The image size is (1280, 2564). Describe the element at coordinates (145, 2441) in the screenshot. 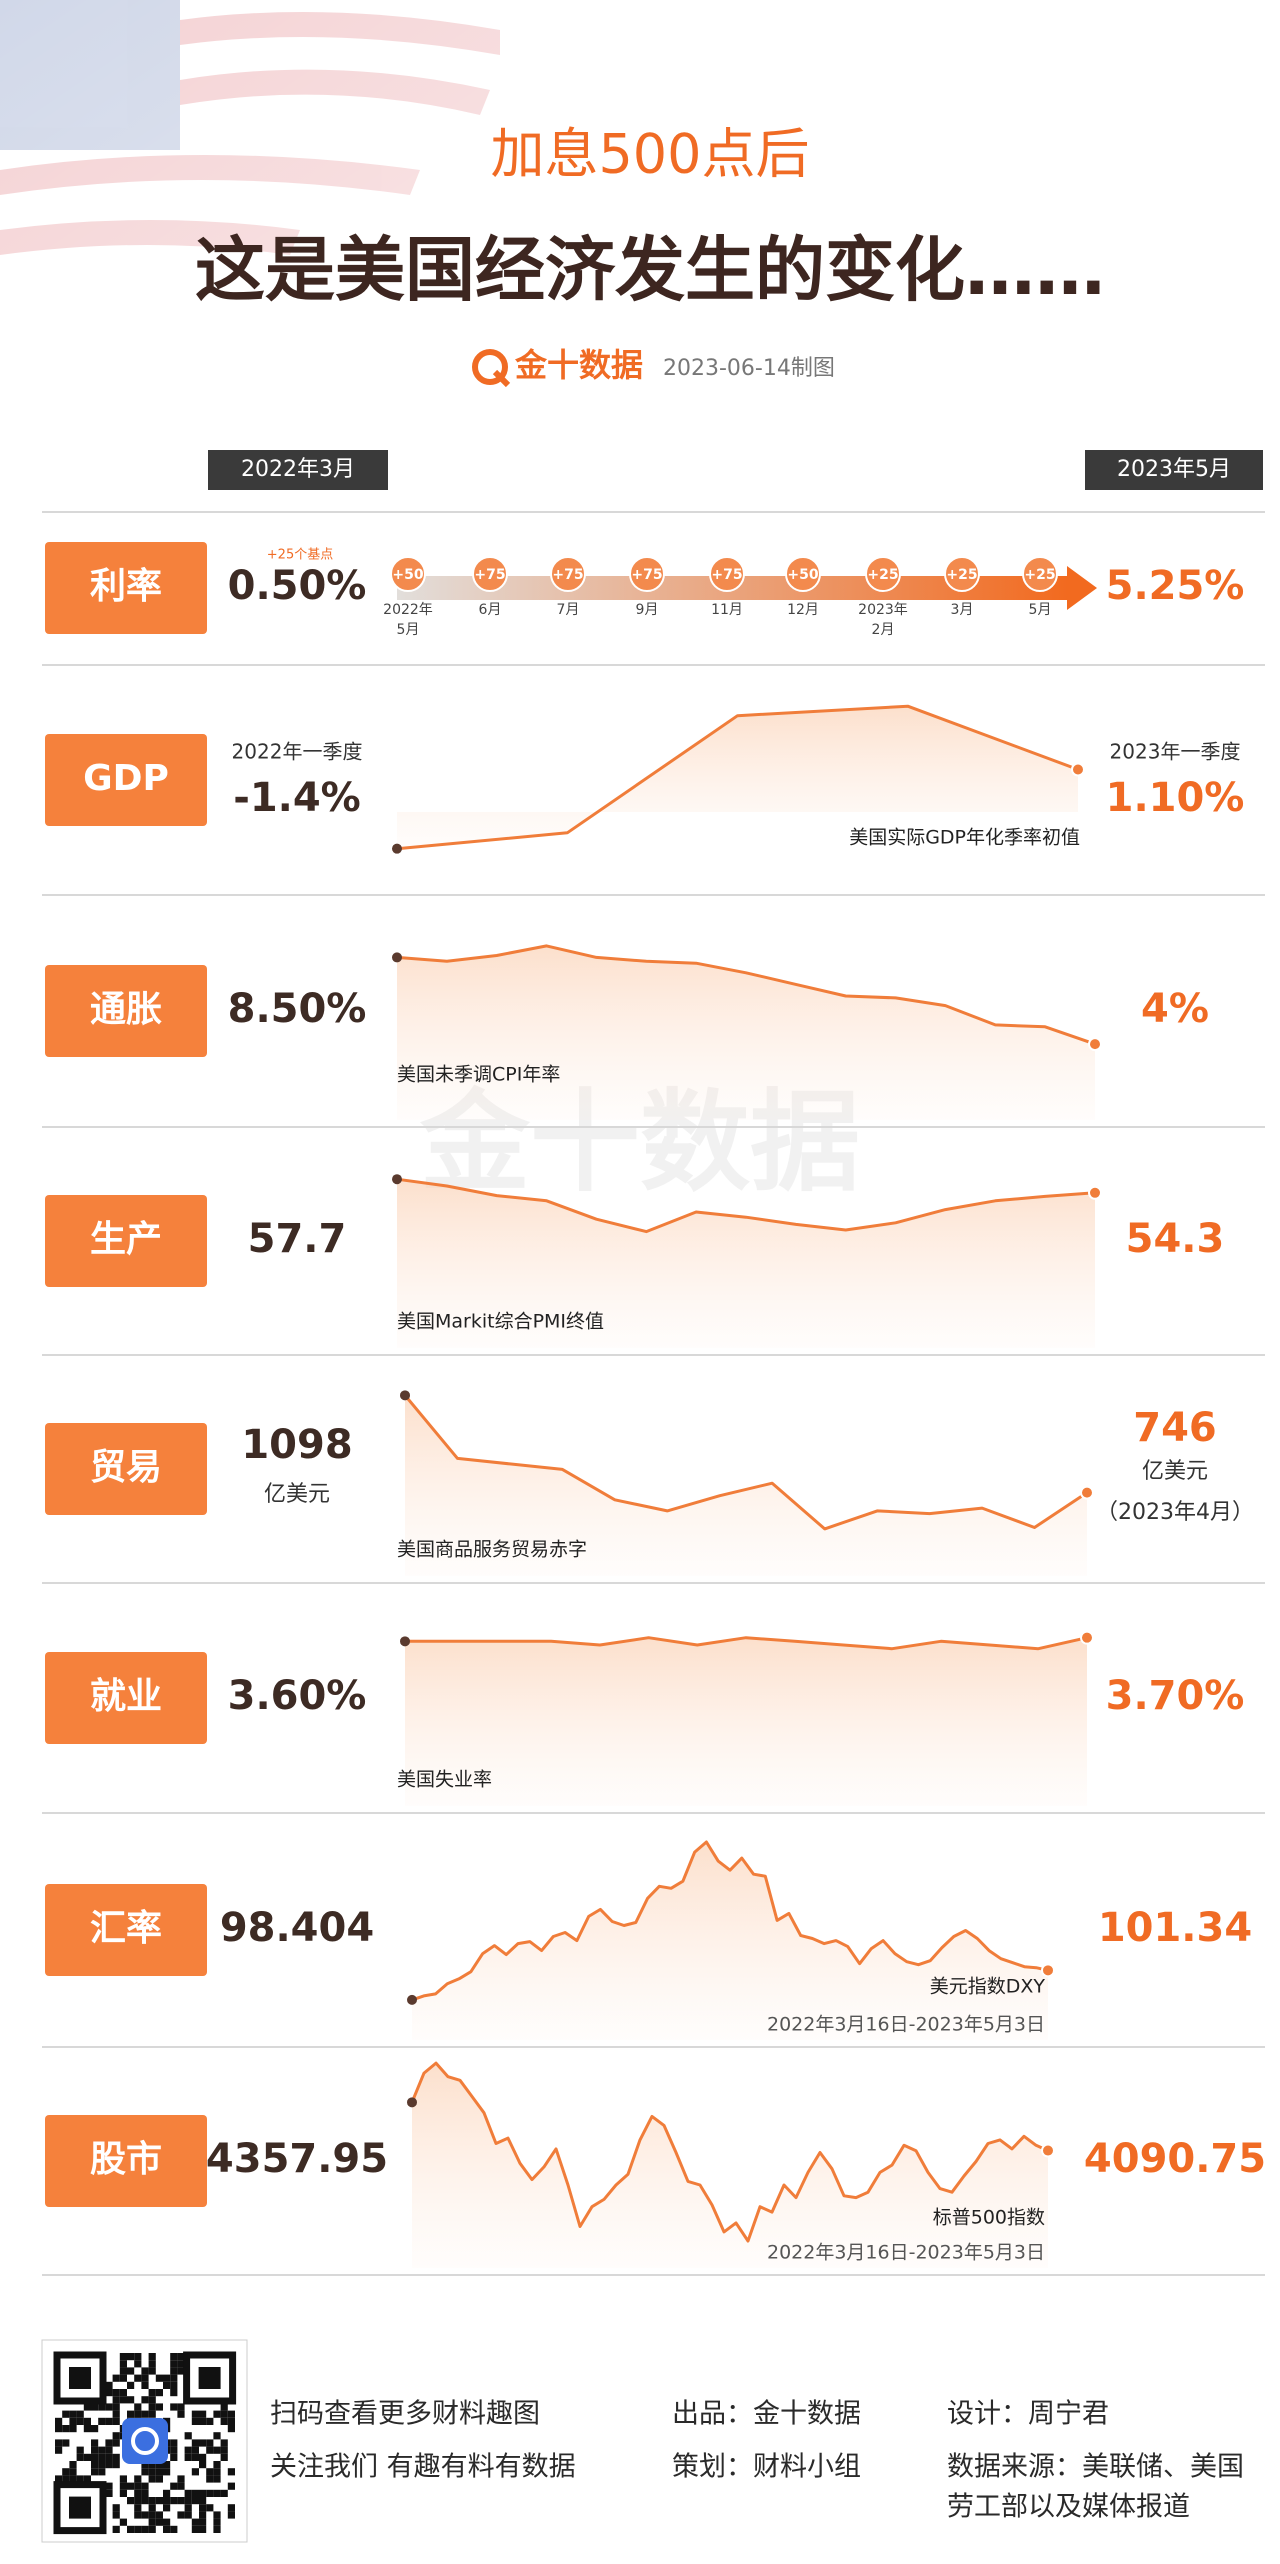

I see `qr-icon` at that location.